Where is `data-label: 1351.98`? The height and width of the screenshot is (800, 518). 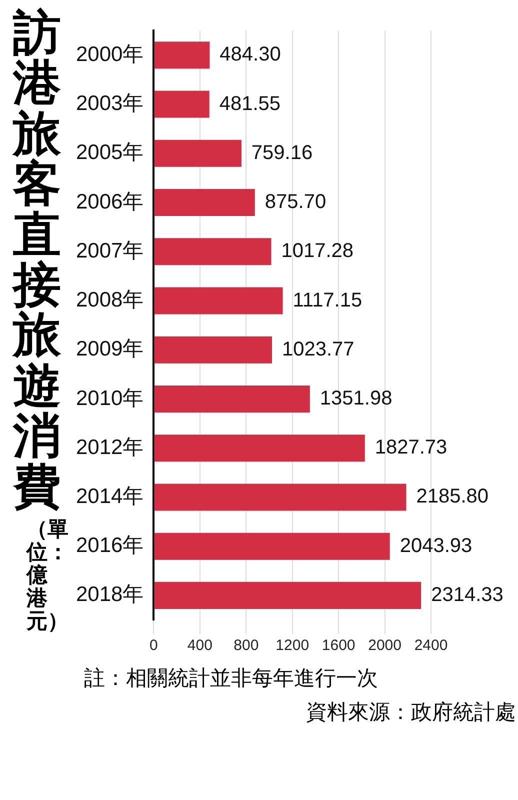
data-label: 1351.98 is located at coordinates (356, 398).